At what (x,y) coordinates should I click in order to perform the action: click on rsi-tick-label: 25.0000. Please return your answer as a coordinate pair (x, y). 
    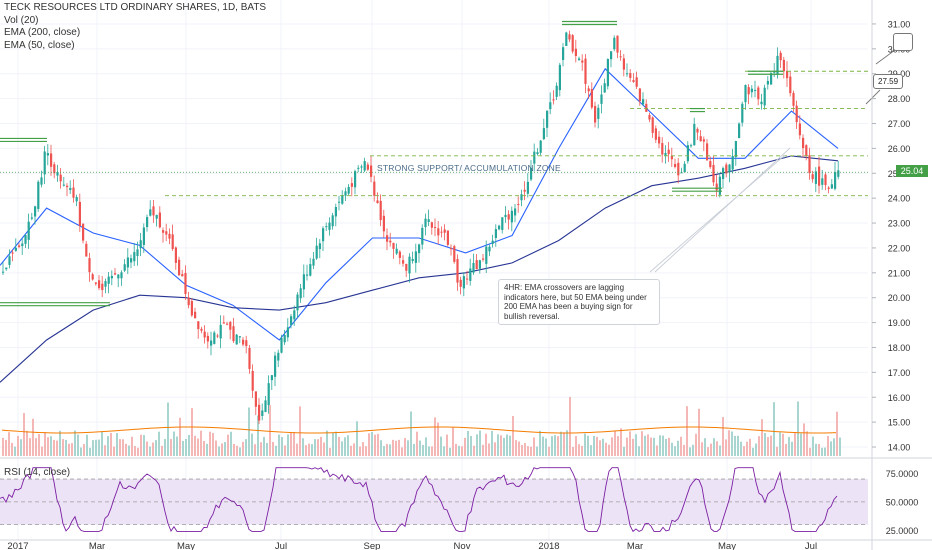
    Looking at the image, I should click on (902, 531).